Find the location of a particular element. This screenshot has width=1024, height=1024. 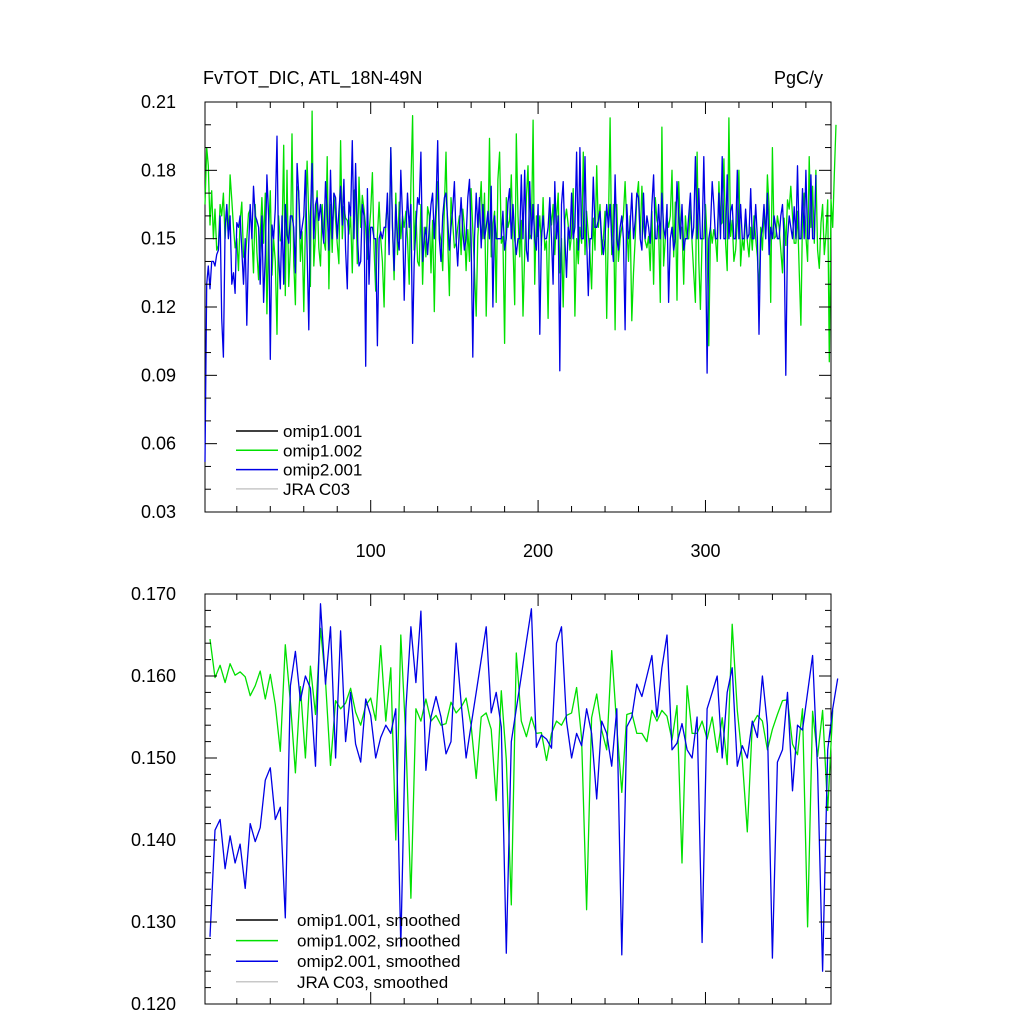

top-ytick-label: 0.15 is located at coordinates (158, 239).